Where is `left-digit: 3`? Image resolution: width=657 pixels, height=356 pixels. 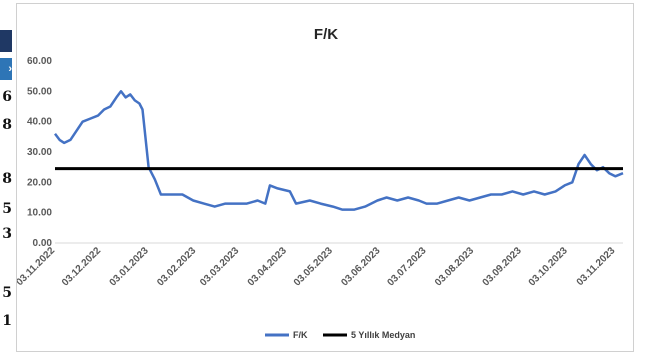
left-digit: 3 is located at coordinates (7, 234).